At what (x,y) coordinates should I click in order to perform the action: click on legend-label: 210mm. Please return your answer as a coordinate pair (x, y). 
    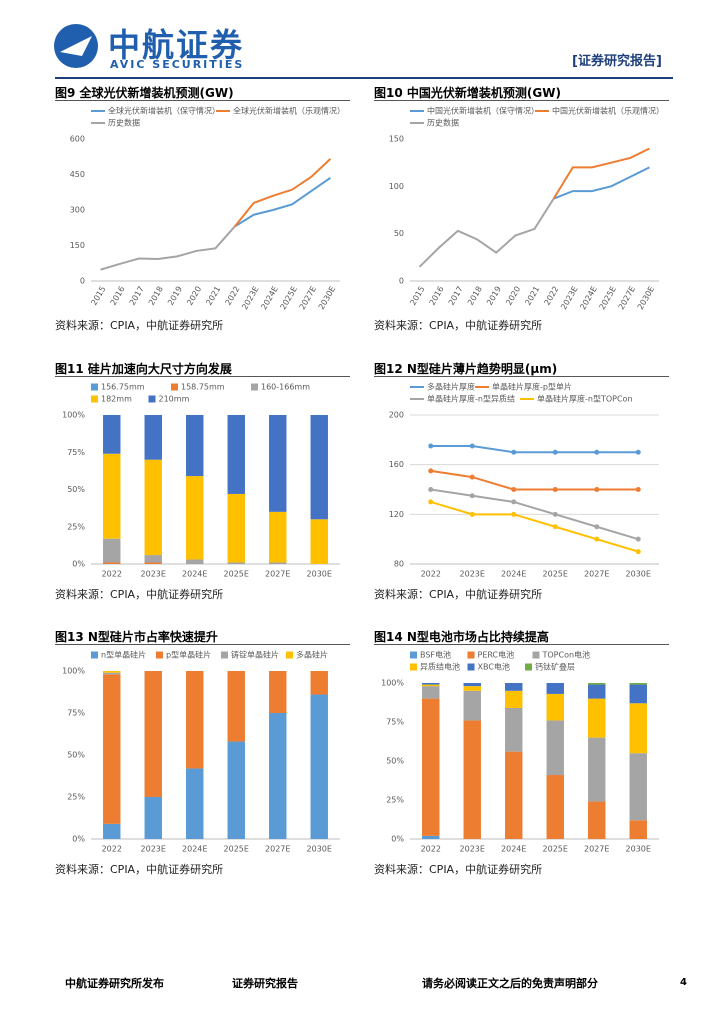
    Looking at the image, I should click on (174, 399).